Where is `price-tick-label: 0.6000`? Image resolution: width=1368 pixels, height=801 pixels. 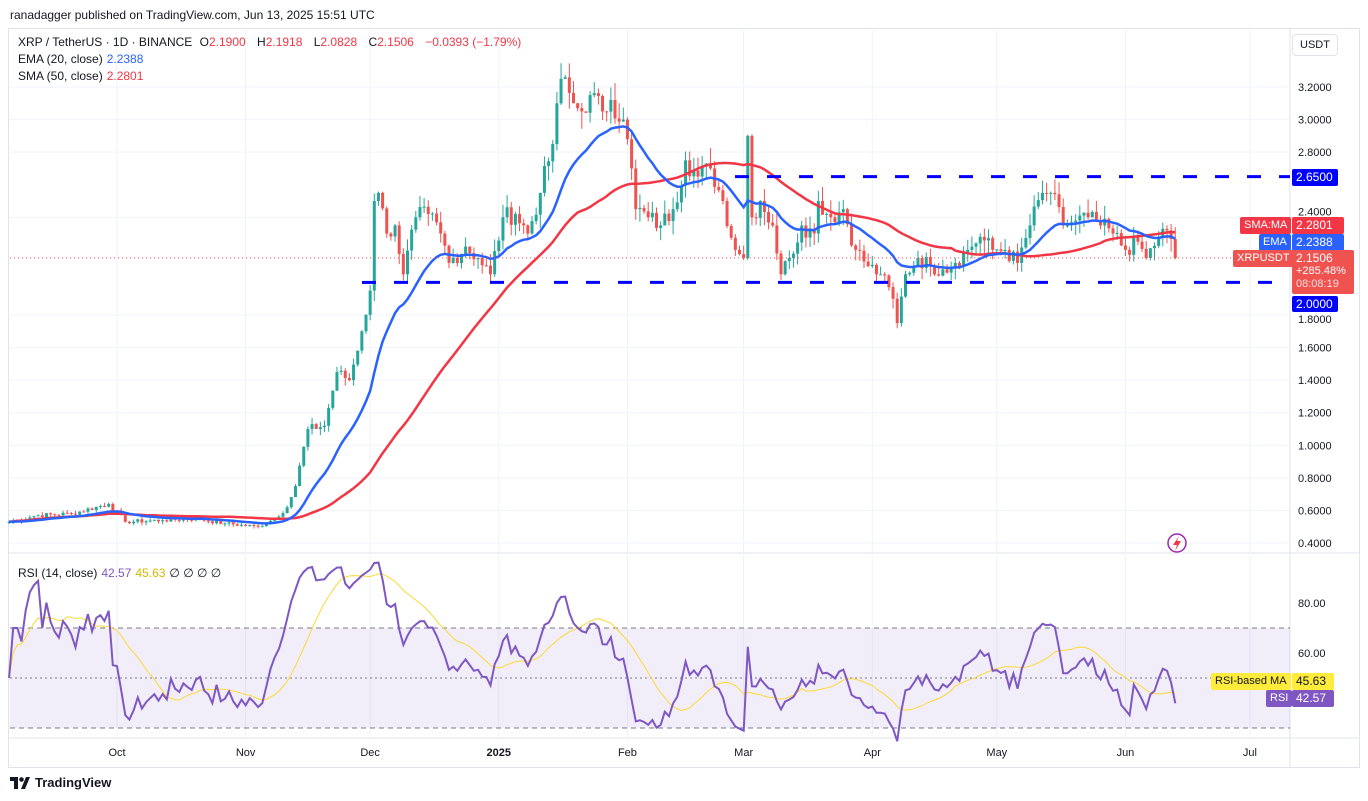 price-tick-label: 0.6000 is located at coordinates (1315, 511).